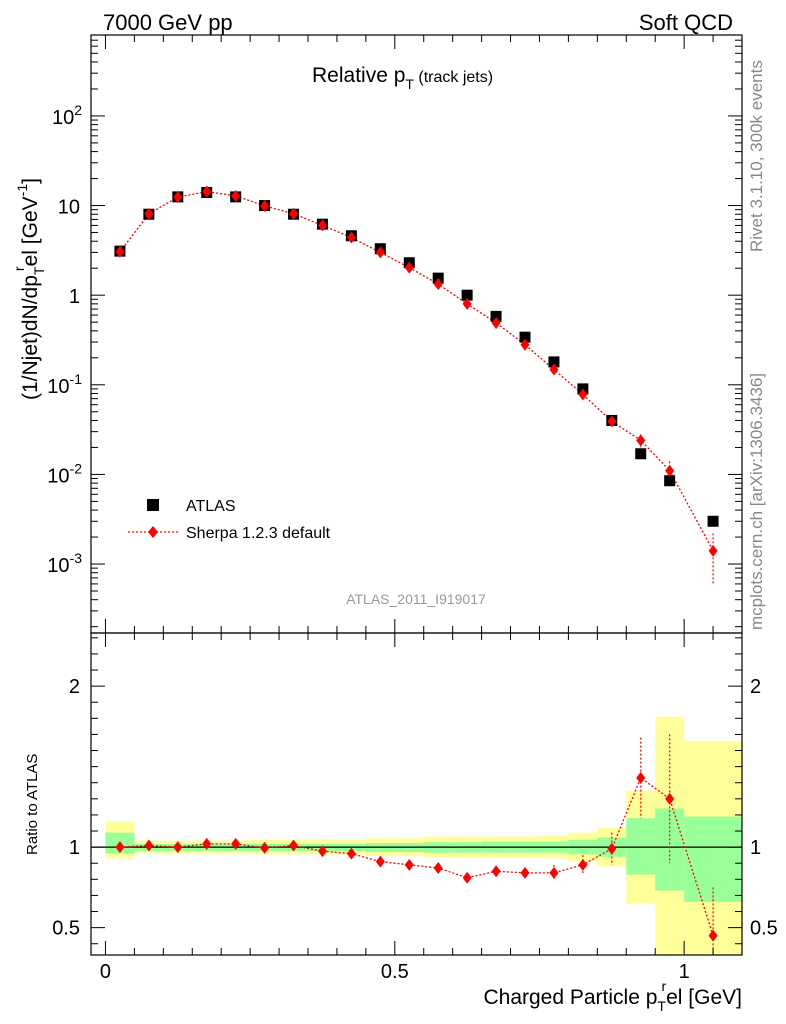  Describe the element at coordinates (168, 22) in the screenshot. I see `header-left-label: 7000 GeV pp` at that location.